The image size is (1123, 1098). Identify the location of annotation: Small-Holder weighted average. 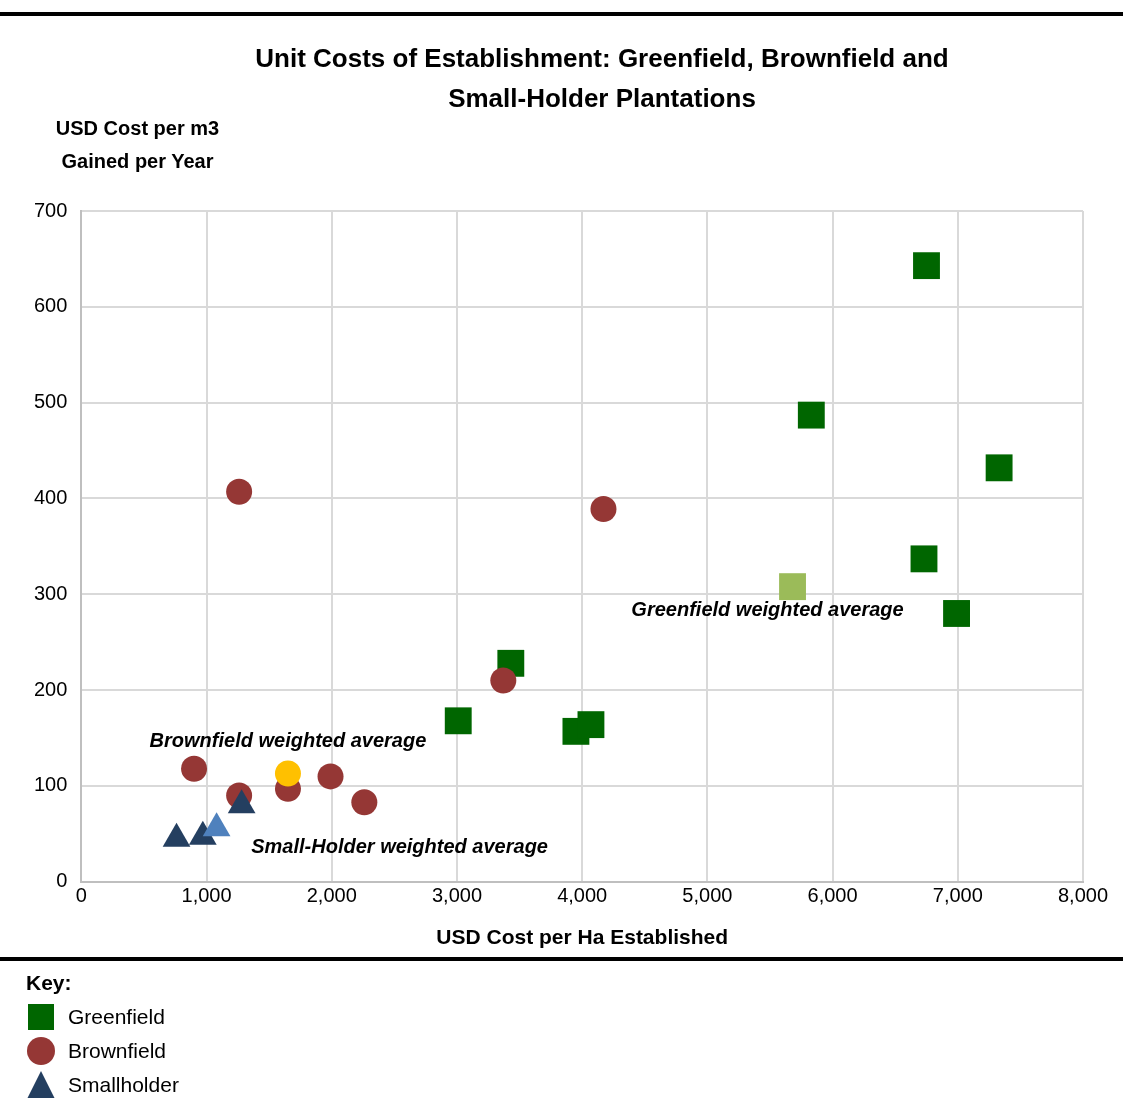
(399, 845).